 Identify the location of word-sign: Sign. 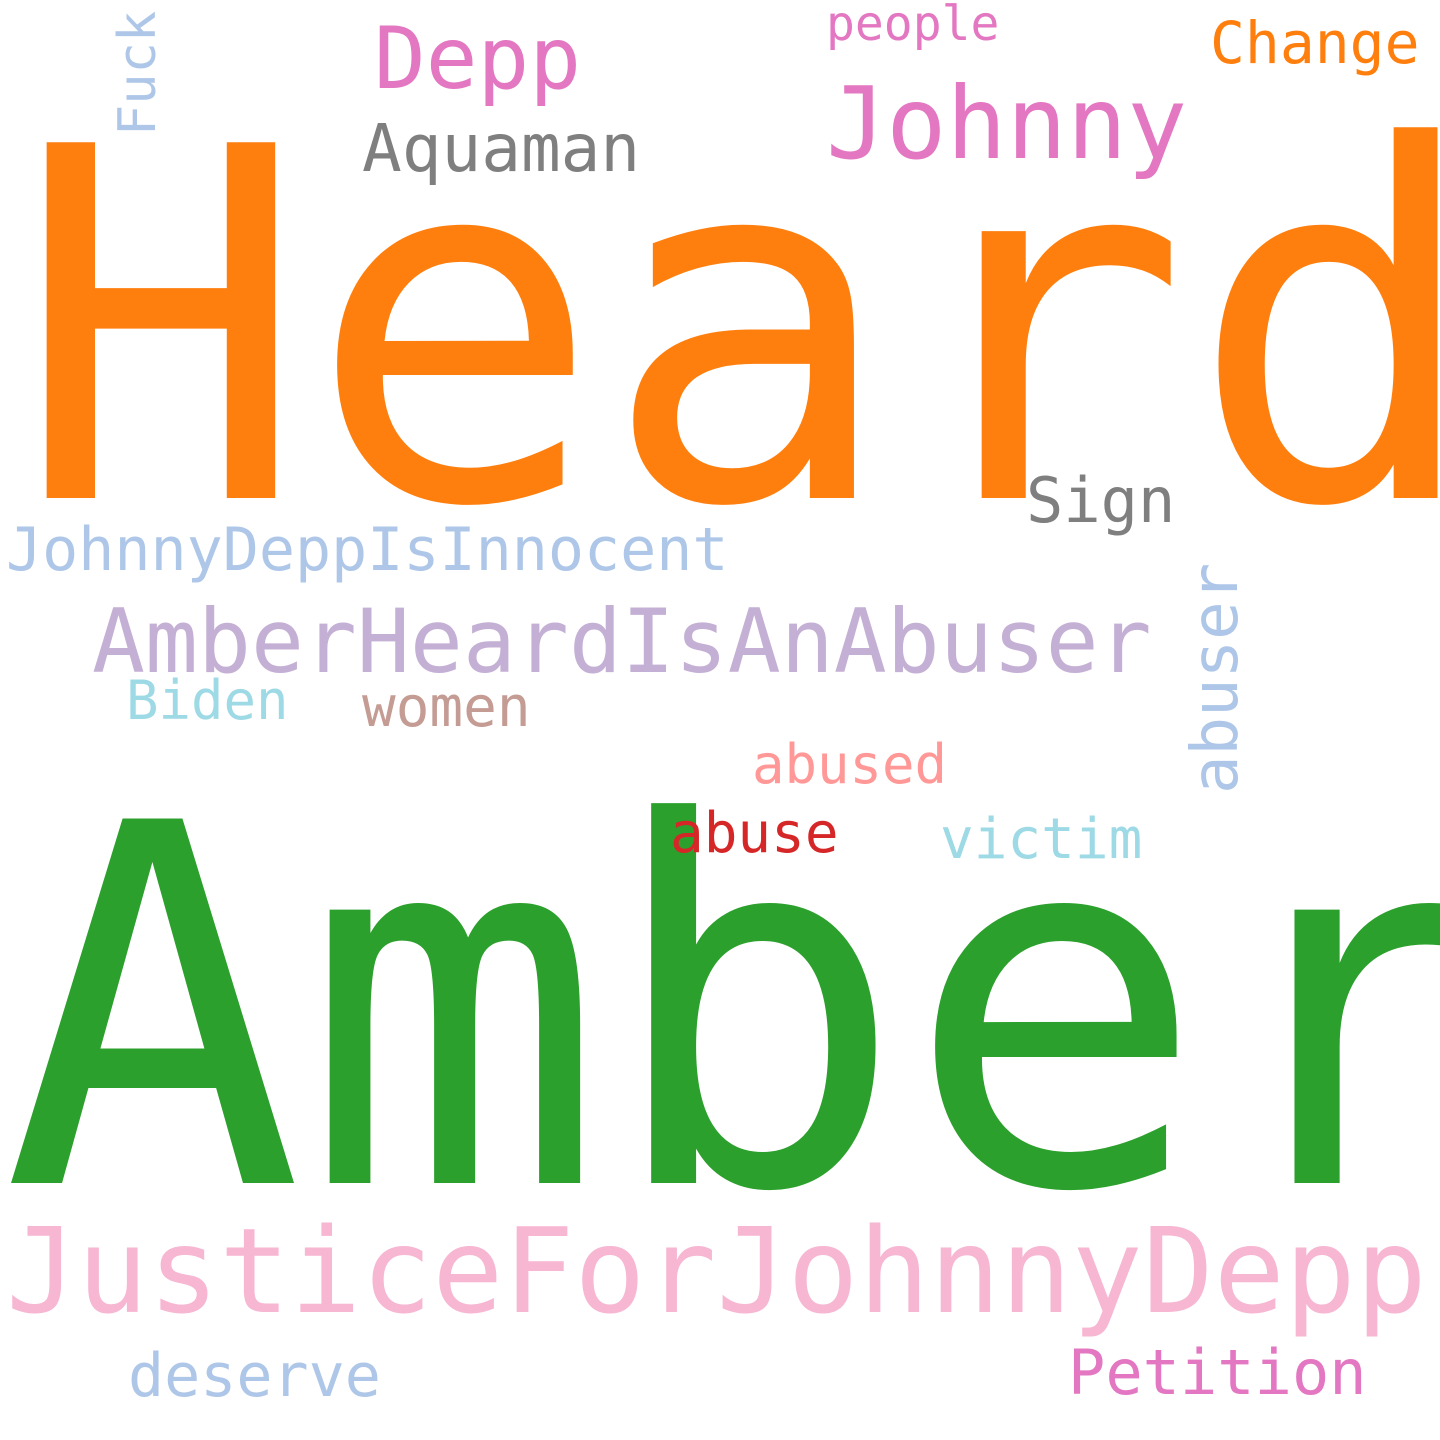
(1101, 500).